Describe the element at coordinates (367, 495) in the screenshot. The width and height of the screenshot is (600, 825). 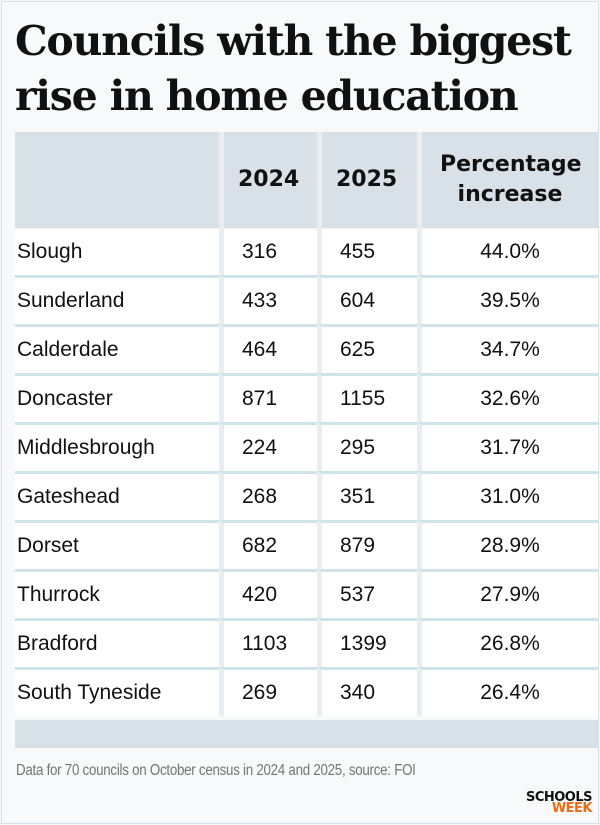
I see `cell-2025: 351` at that location.